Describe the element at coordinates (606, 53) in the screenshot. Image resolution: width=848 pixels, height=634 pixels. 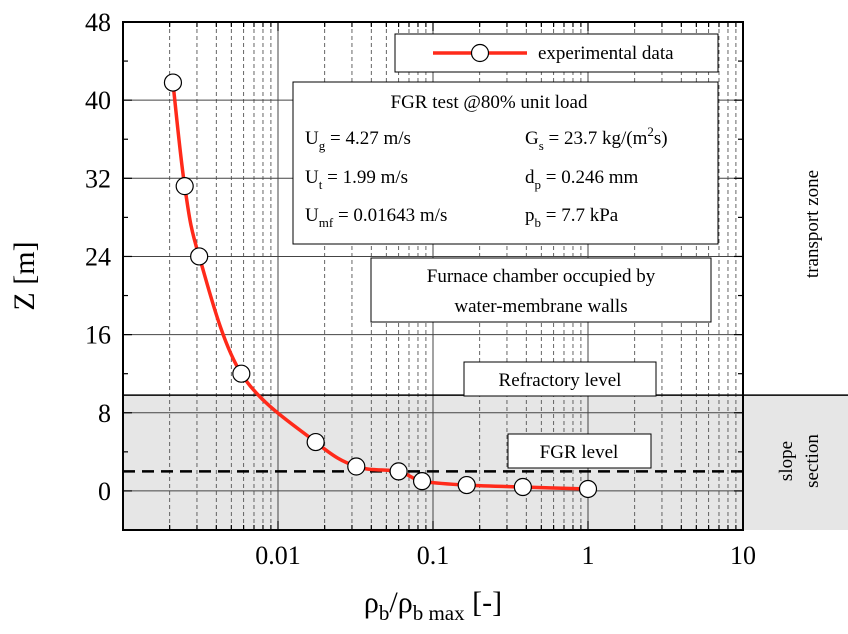
I see `legend-entry: experimental data` at that location.